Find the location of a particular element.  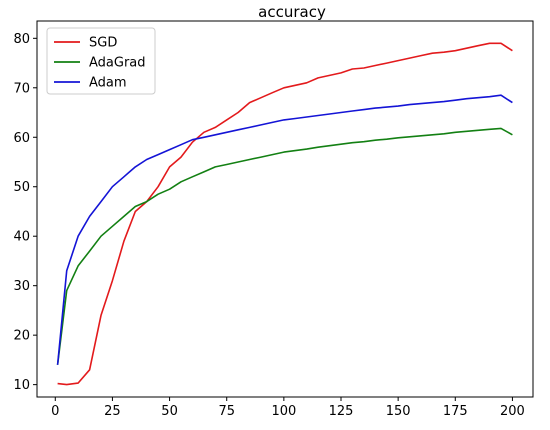

x-tick-label: 75 is located at coordinates (226, 411).